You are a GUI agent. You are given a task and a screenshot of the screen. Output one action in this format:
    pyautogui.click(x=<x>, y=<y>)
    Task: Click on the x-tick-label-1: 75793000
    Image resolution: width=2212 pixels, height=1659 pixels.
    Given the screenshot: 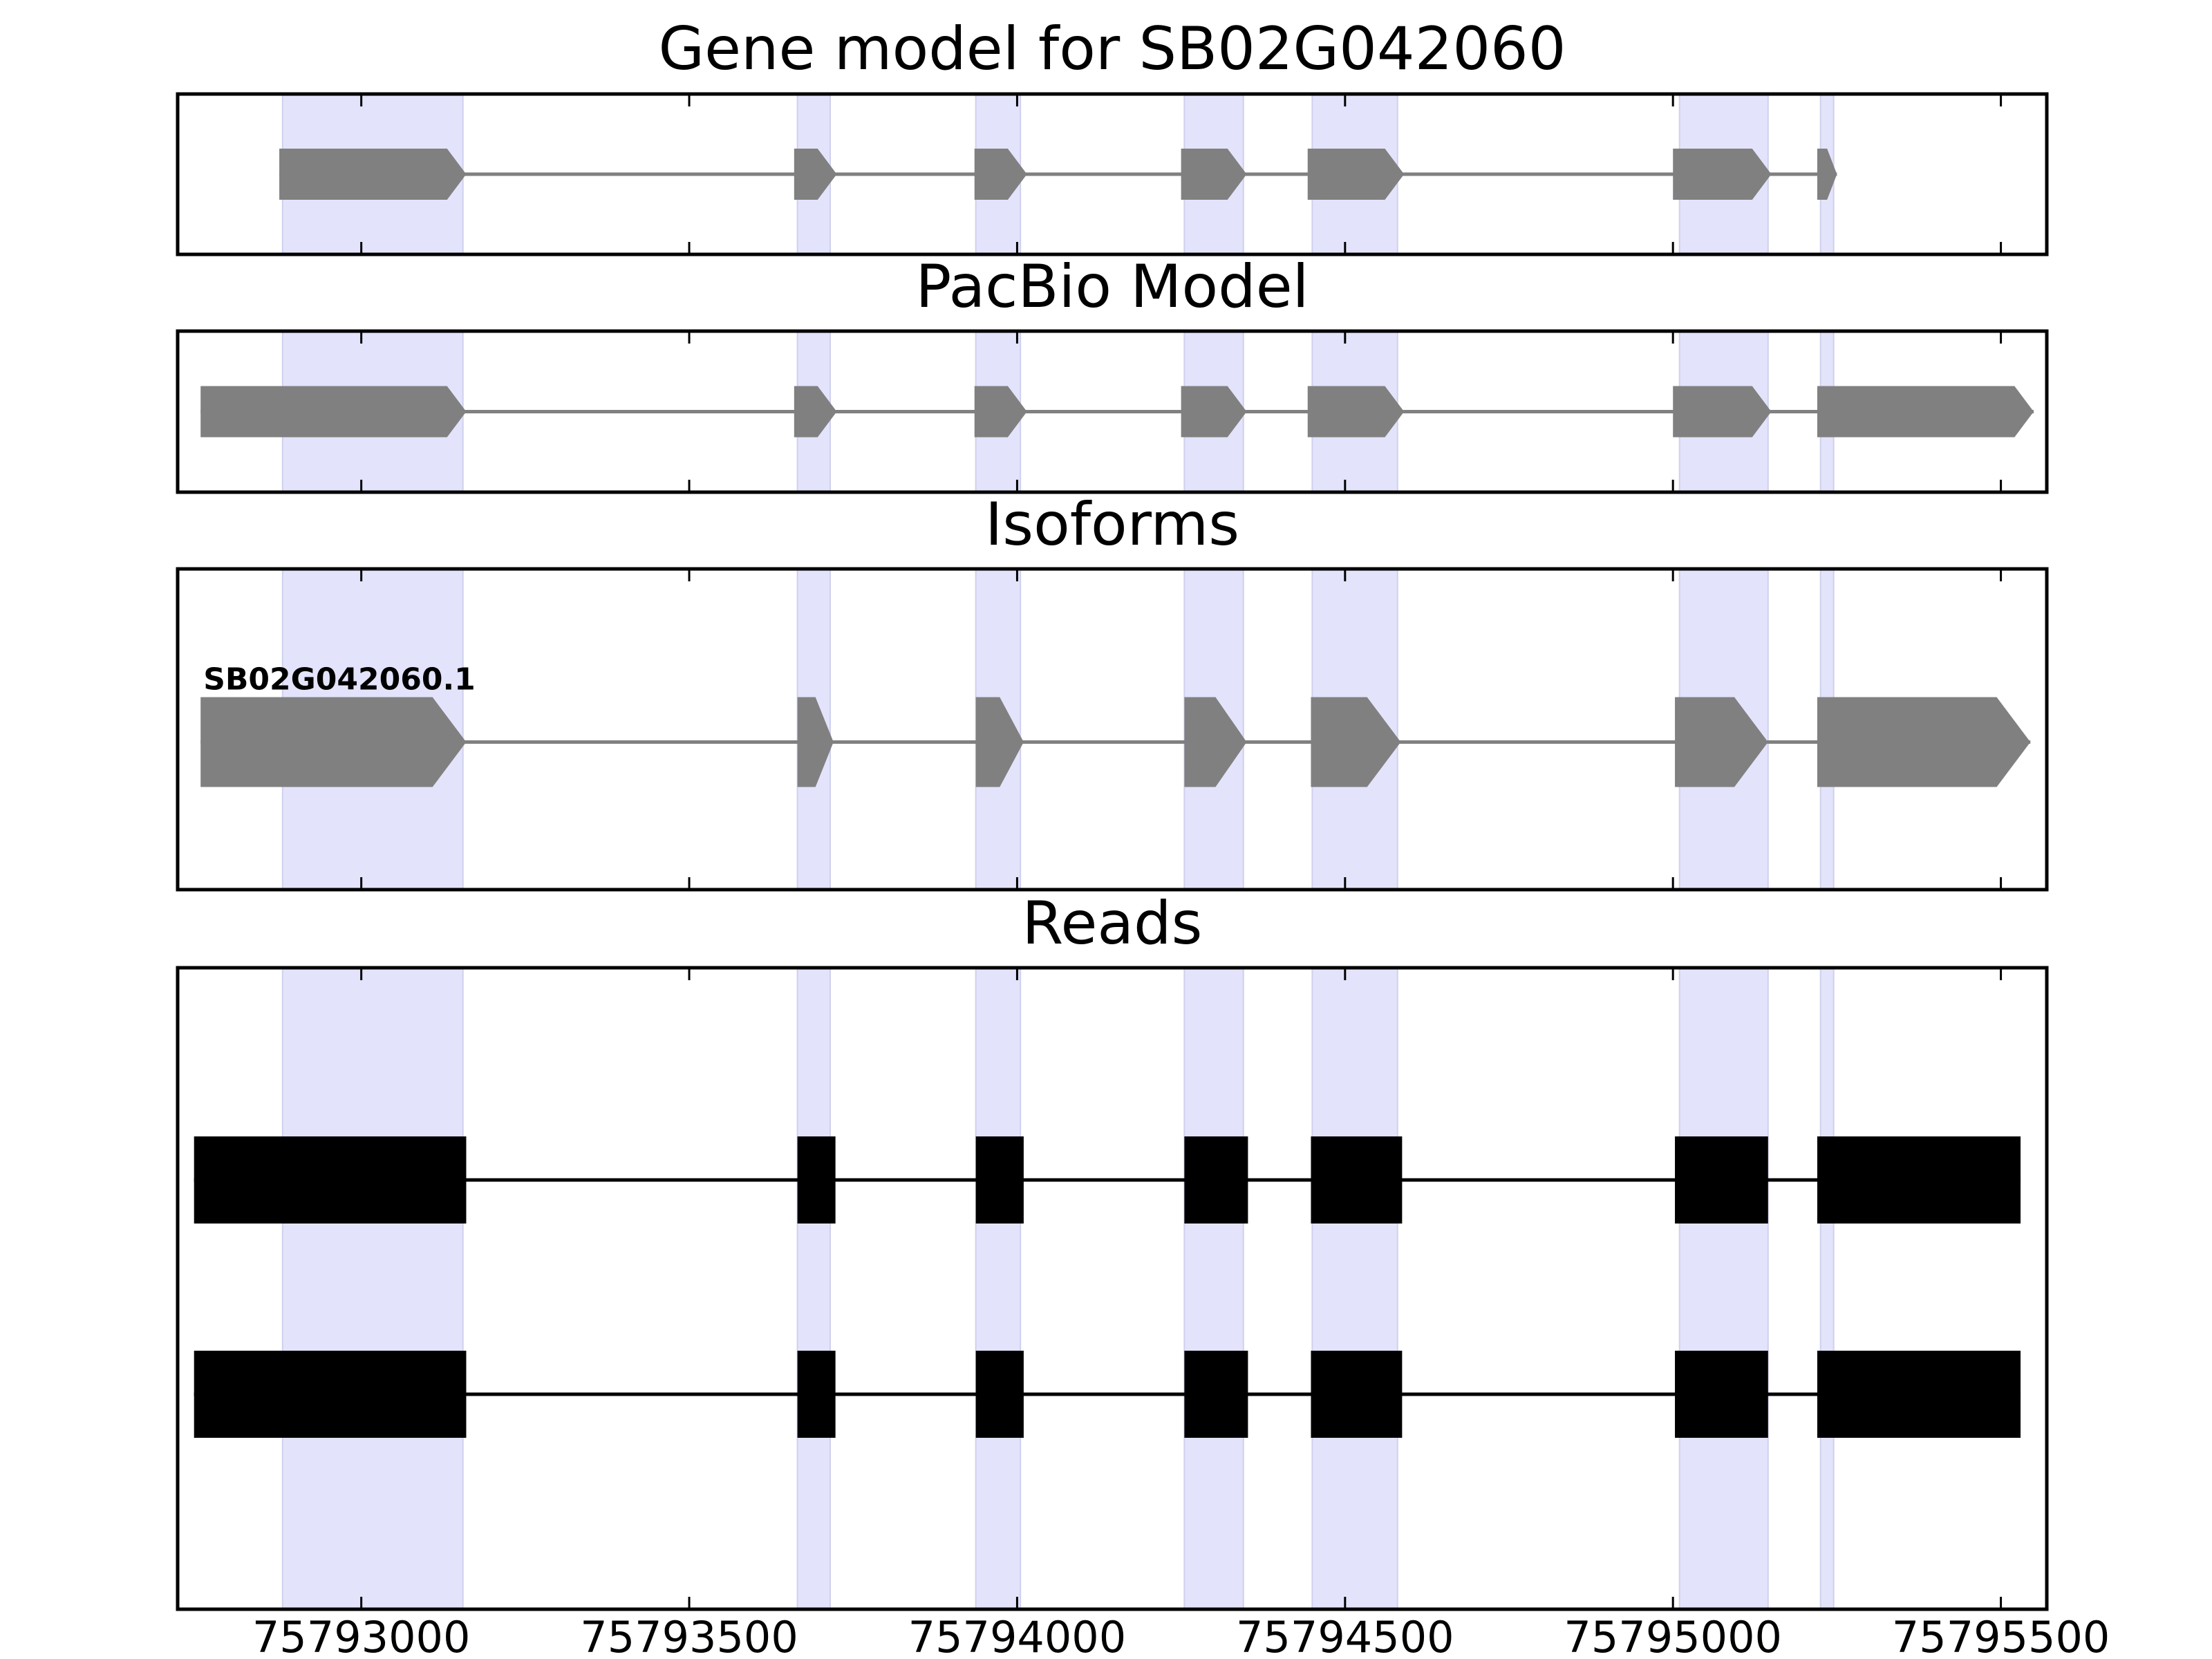 What is the action you would take?
    pyautogui.click(x=361, y=1635)
    